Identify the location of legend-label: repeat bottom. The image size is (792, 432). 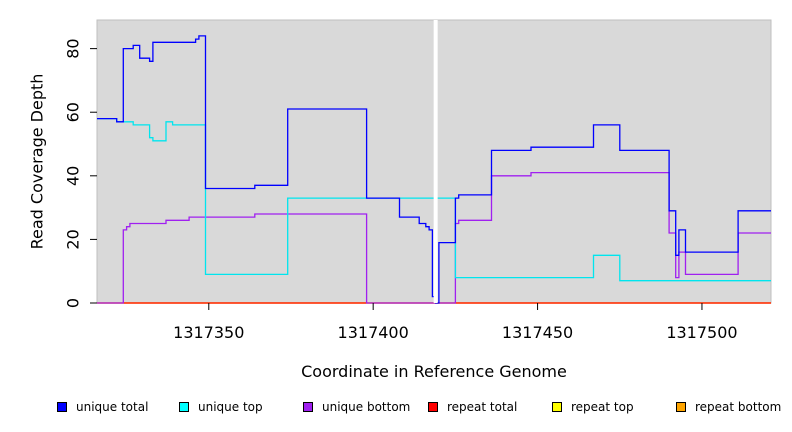
(738, 407).